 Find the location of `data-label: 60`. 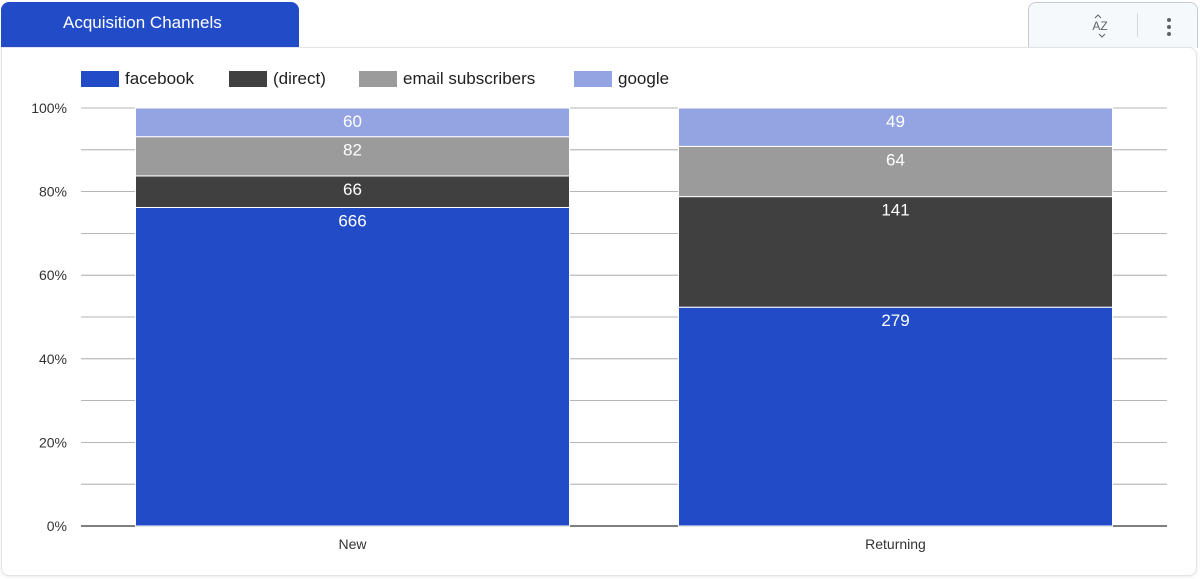

data-label: 60 is located at coordinates (352, 121).